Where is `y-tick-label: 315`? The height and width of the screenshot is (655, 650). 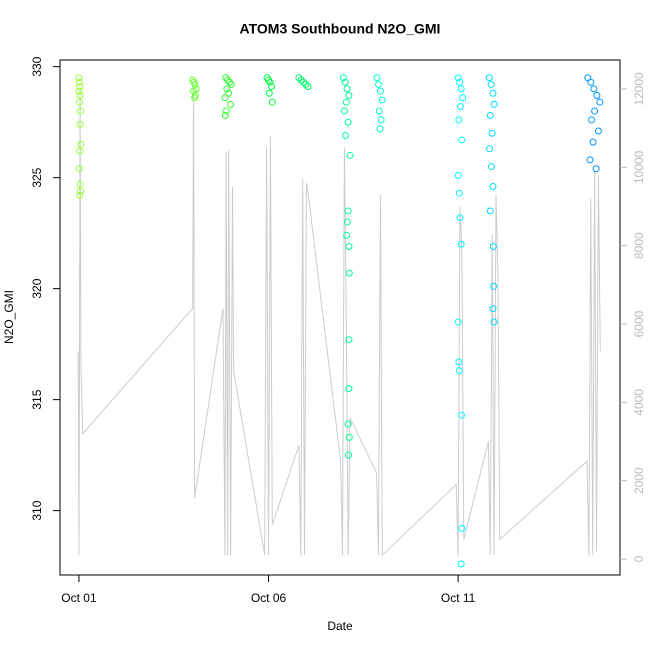 y-tick-label: 315 is located at coordinates (37, 399).